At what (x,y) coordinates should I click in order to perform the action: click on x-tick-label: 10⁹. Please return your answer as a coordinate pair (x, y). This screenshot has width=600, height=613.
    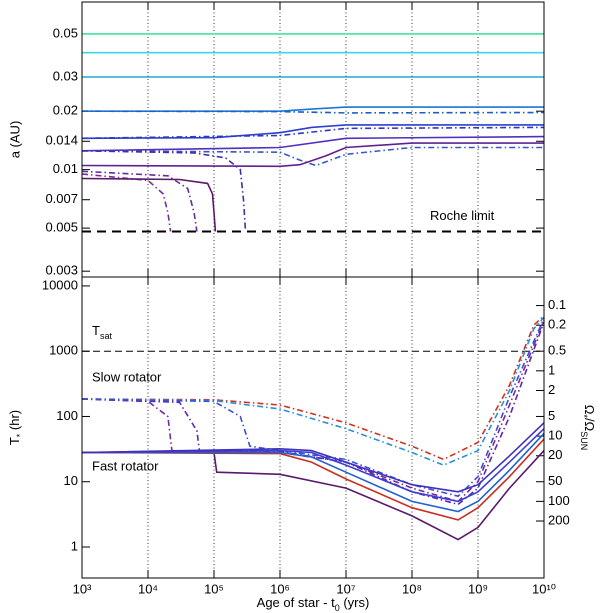
    Looking at the image, I should click on (478, 588).